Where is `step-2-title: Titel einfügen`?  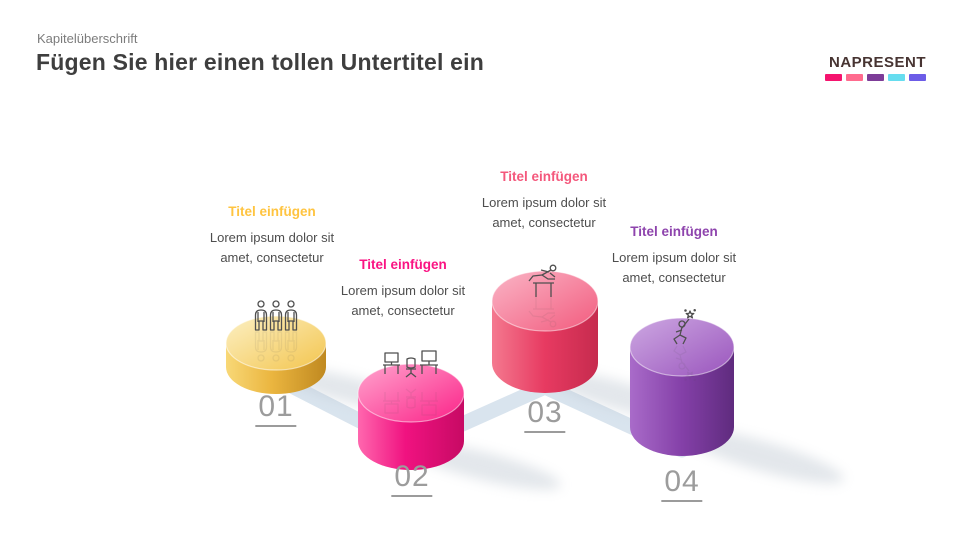
step-2-title: Titel einfügen is located at coordinates (403, 264).